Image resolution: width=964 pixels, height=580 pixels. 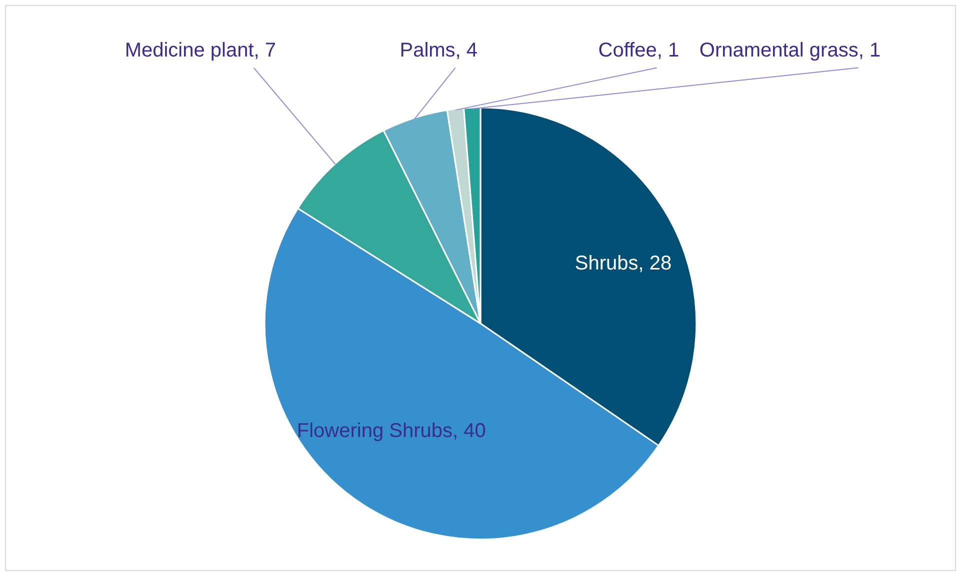 I want to click on data-label: , 7, so click(x=265, y=50).